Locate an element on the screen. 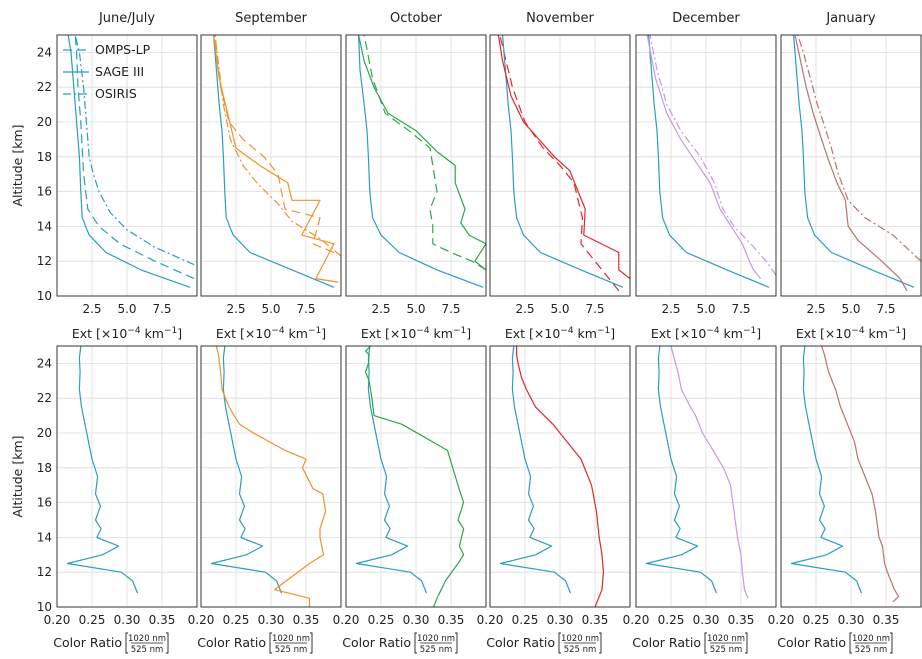 This screenshot has width=922, height=659. panel-ext-1: September 2.5 5.0 7.5 Ext [×10−4 km−1] is located at coordinates (271, 176).